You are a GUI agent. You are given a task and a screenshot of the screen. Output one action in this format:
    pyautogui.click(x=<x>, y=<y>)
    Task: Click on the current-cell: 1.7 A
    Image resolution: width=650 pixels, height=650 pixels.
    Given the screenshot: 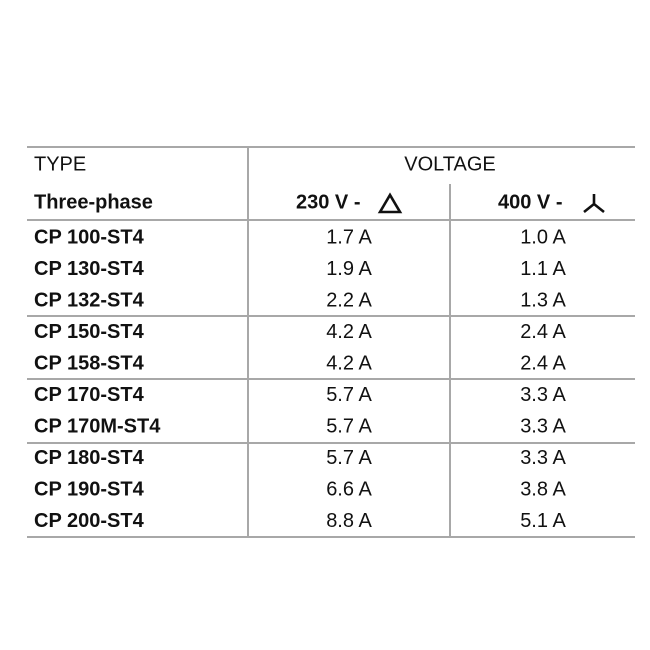 What is the action you would take?
    pyautogui.click(x=349, y=237)
    